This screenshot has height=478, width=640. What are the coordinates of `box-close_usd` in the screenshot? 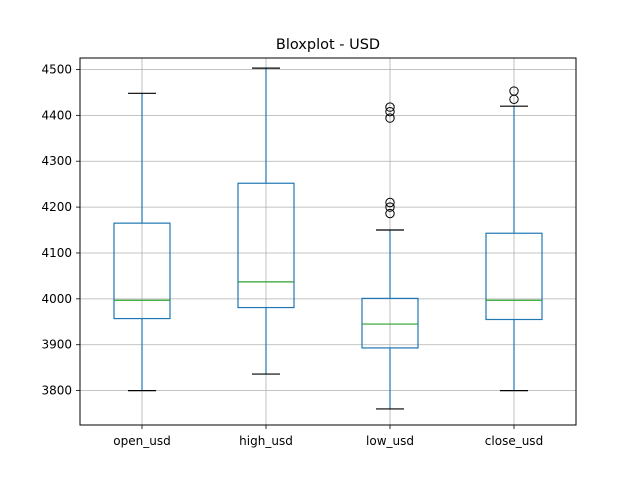 It's located at (514, 239).